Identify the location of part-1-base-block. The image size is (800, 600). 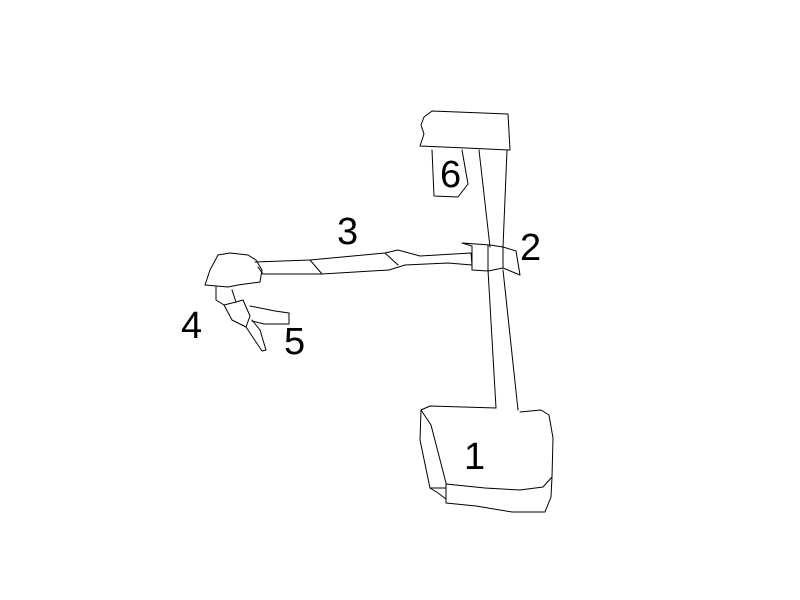
(486, 459).